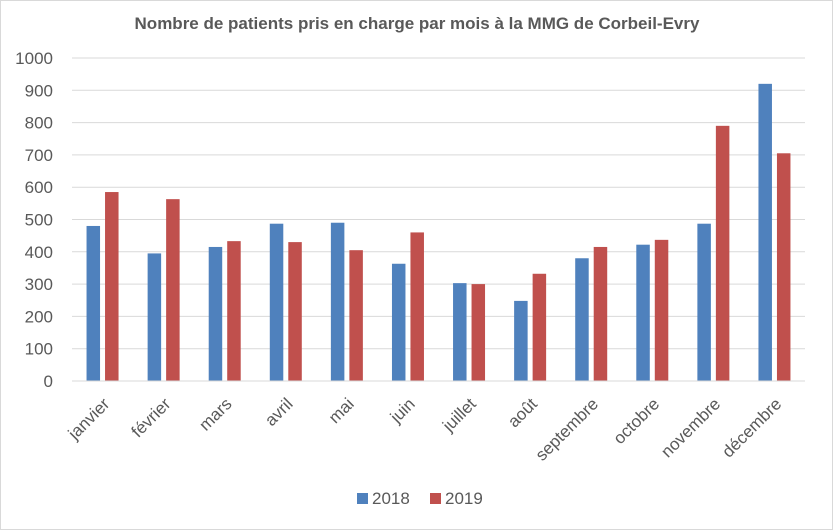 This screenshot has height=530, width=833. What do you see at coordinates (637, 421) in the screenshot?
I see `x-tick-label: octobre` at bounding box center [637, 421].